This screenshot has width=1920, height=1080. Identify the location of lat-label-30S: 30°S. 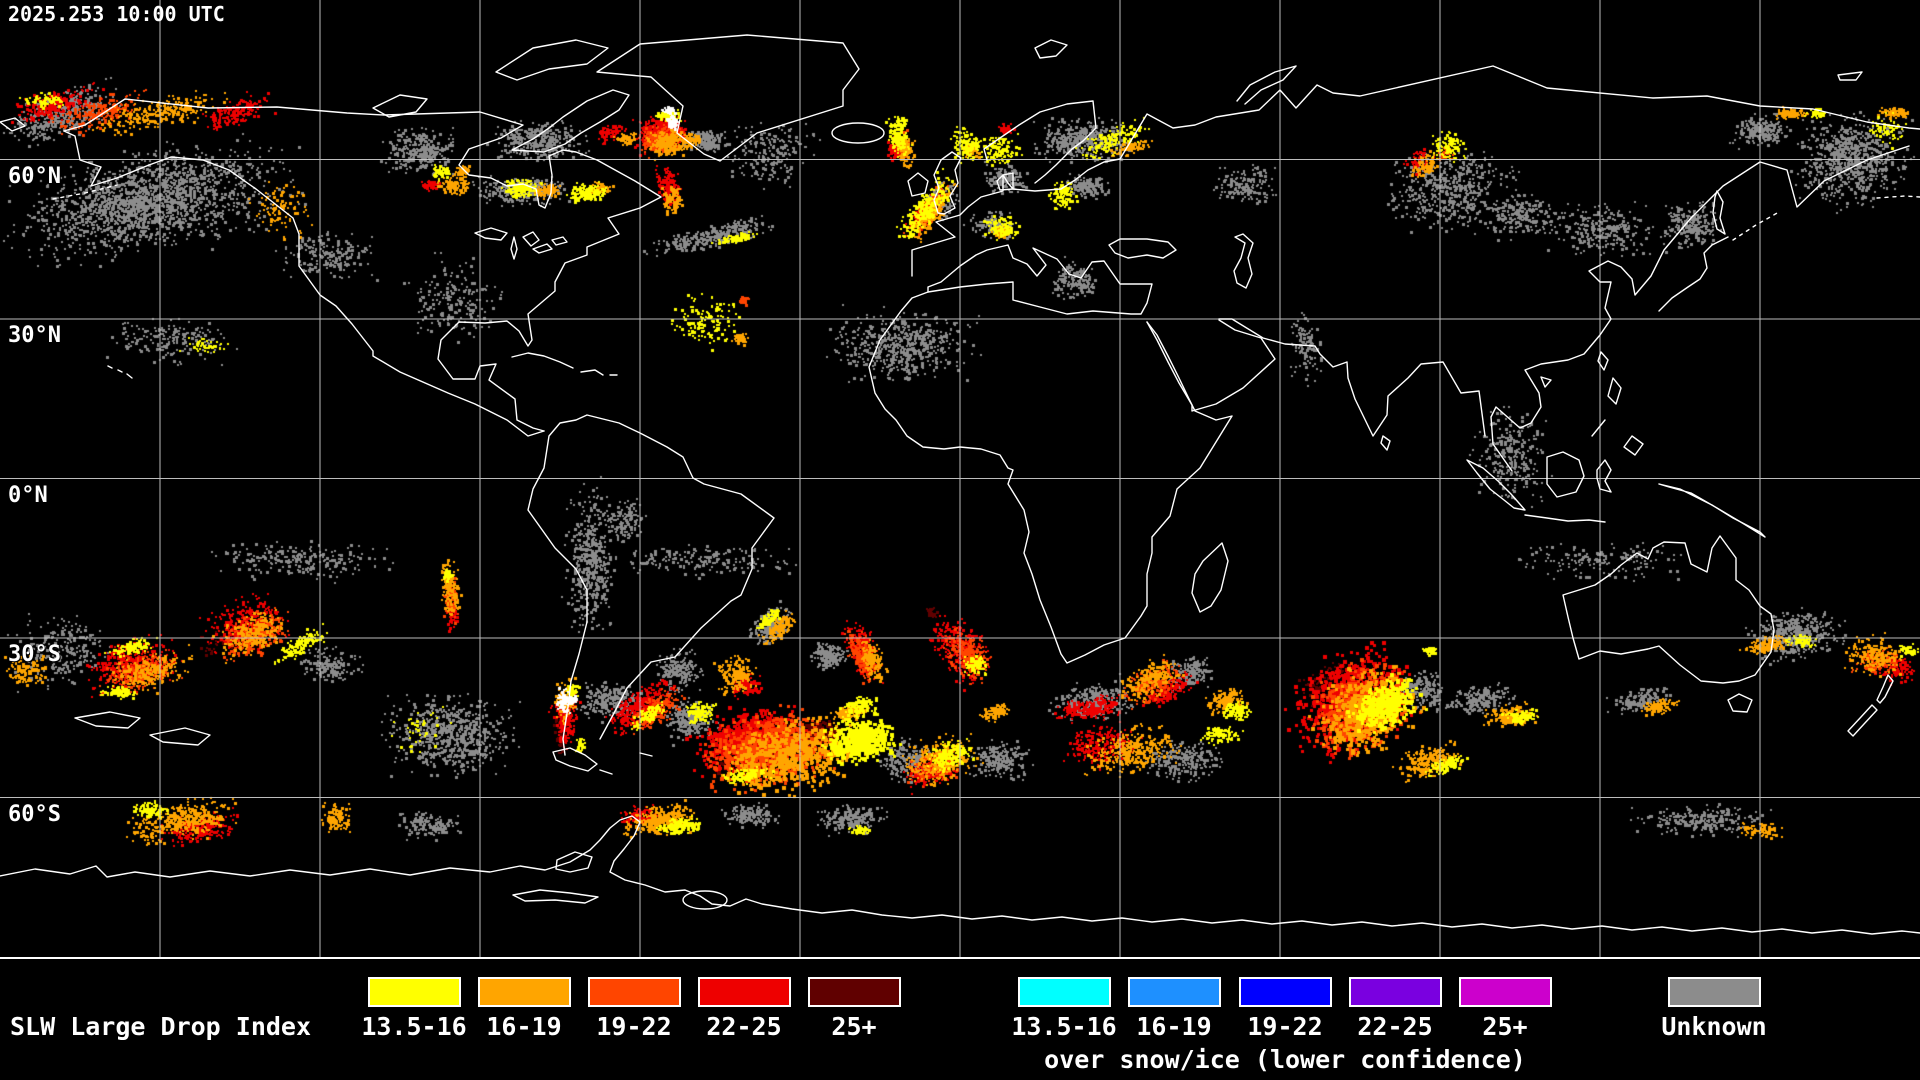
(34, 654).